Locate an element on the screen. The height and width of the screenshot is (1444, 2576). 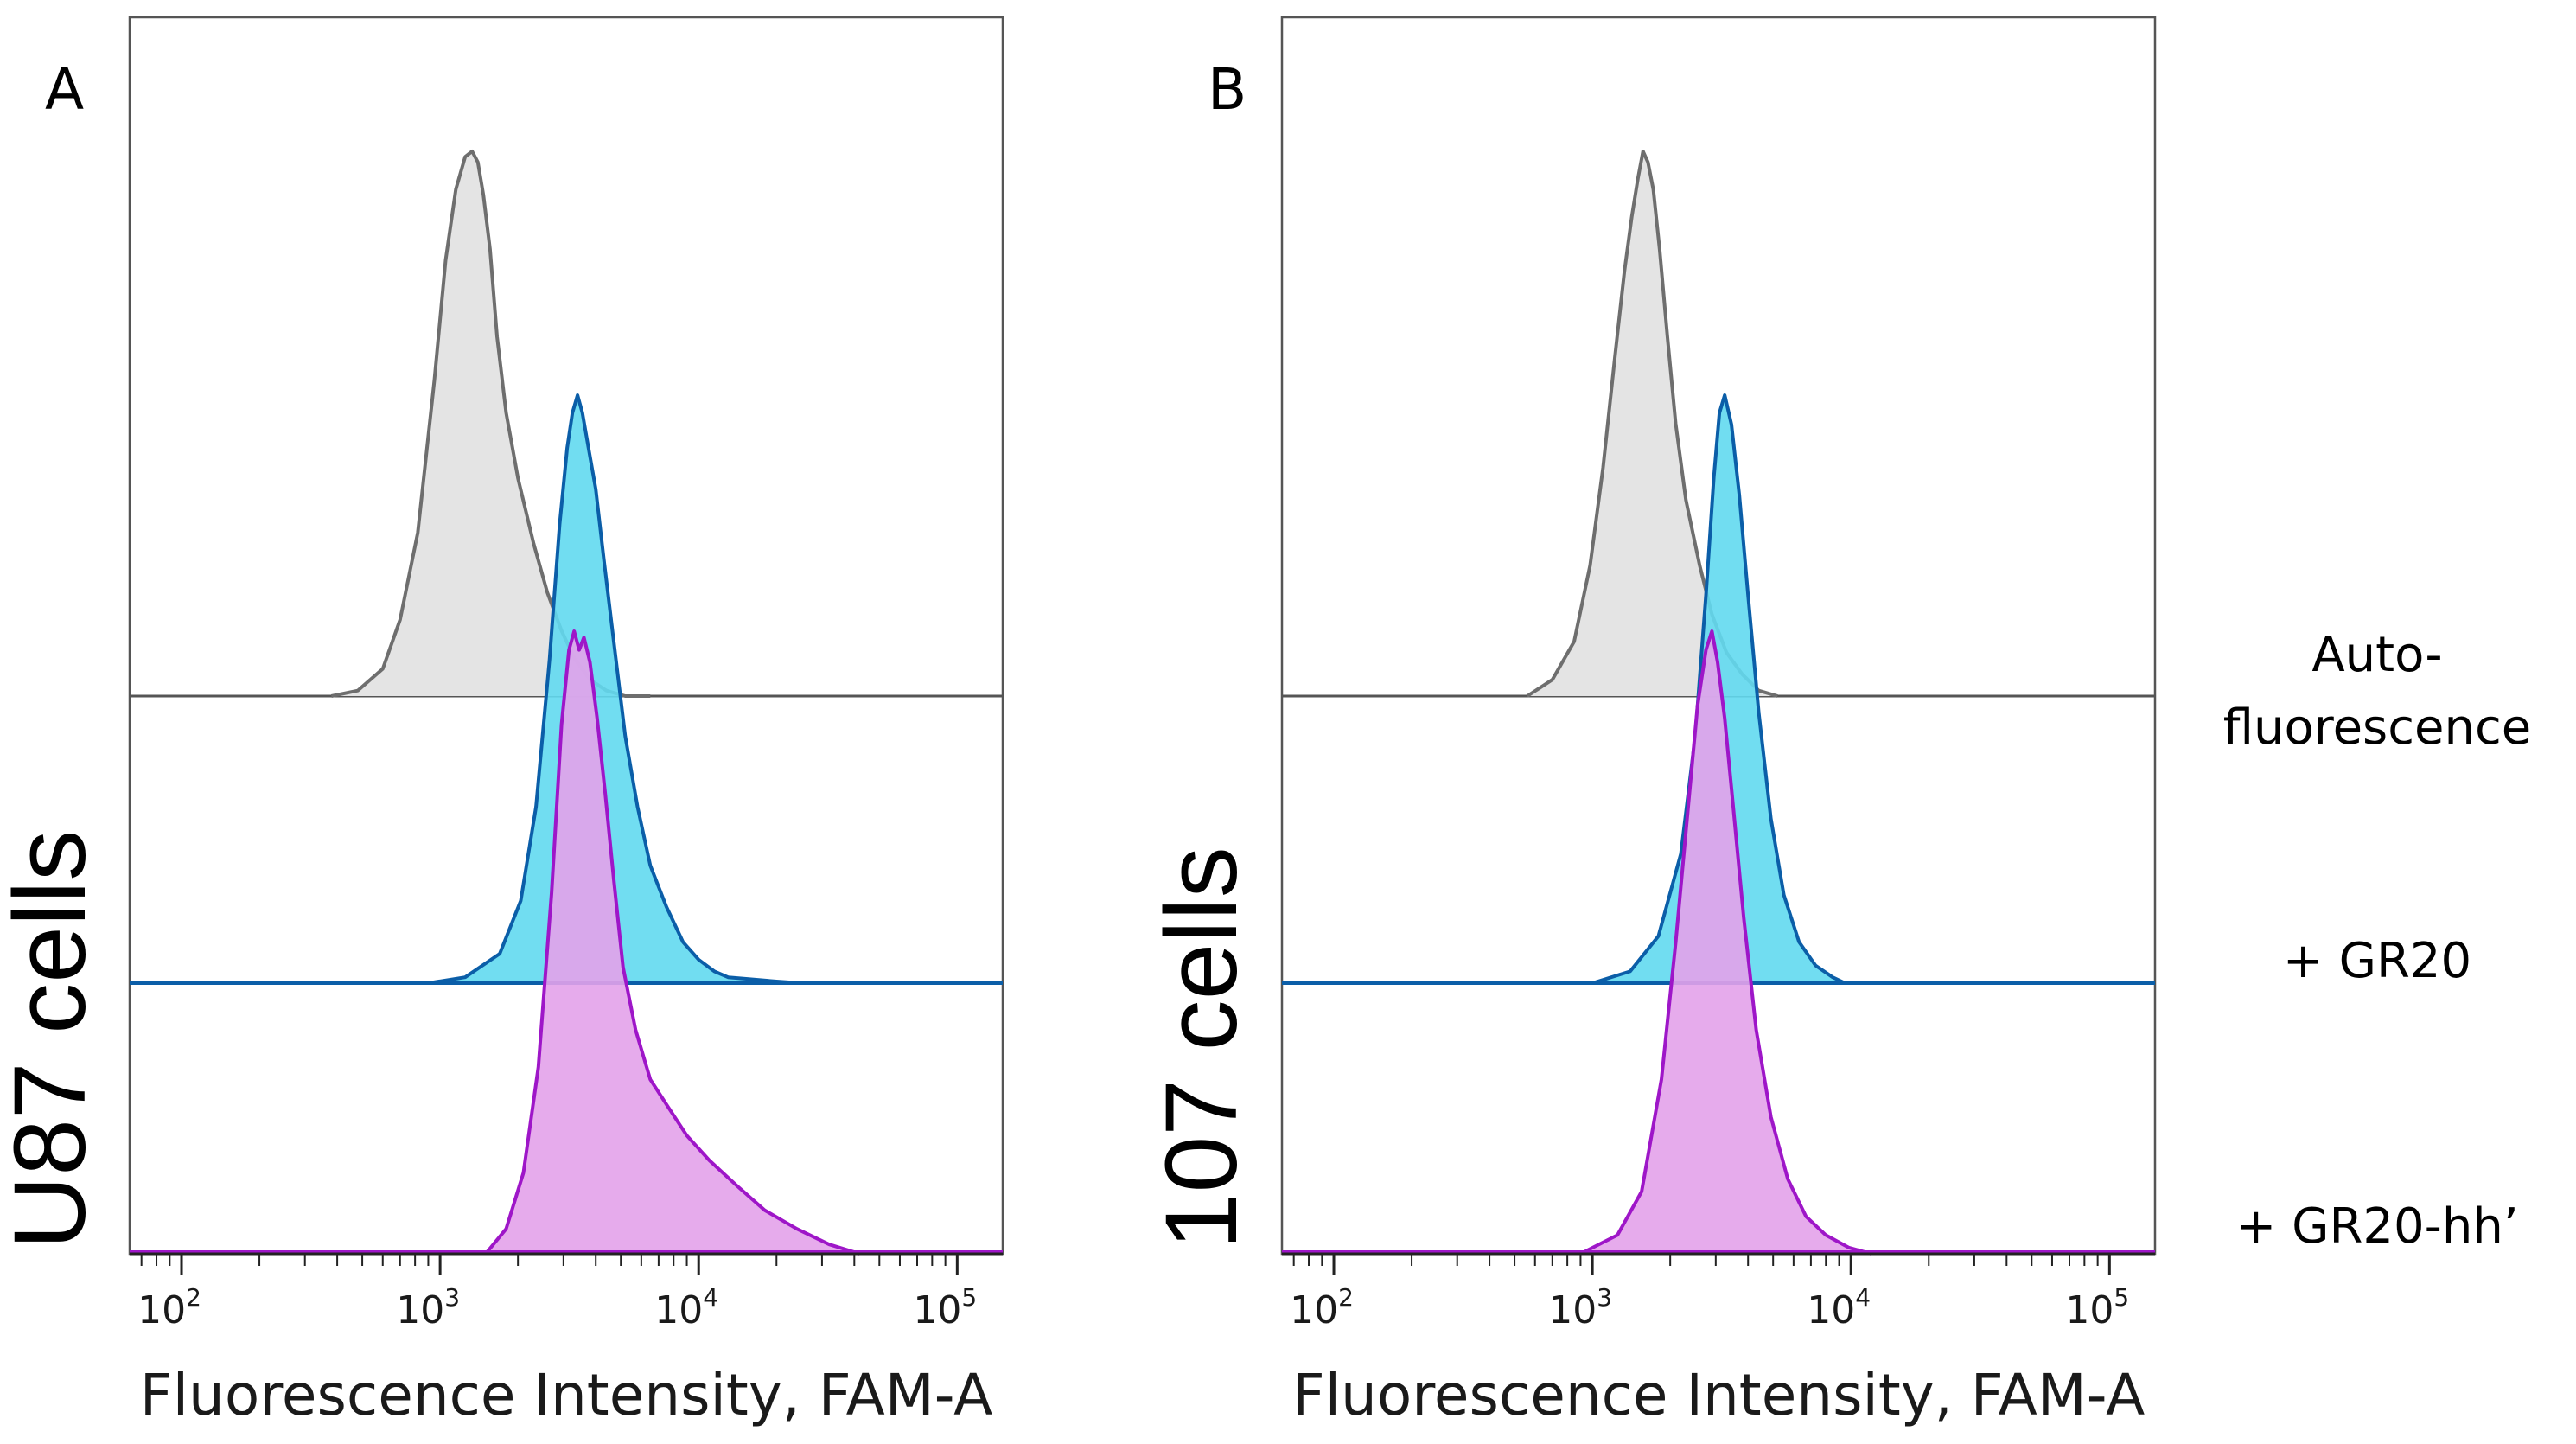
panel-a-letter: A is located at coordinates (64, 89).